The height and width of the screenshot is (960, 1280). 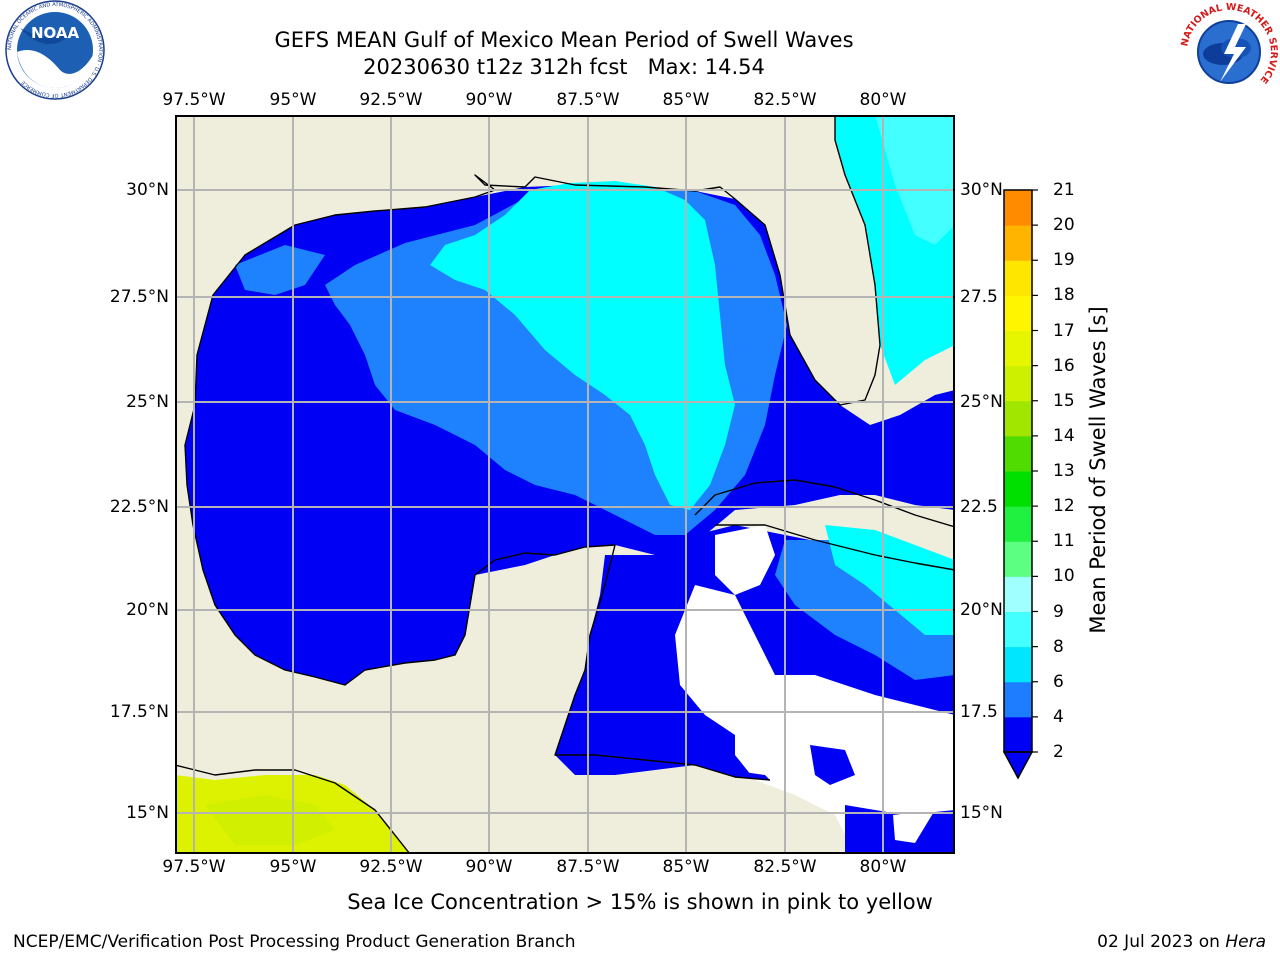 What do you see at coordinates (55, 33) in the screenshot?
I see `noaa-logo-text: NOAA` at bounding box center [55, 33].